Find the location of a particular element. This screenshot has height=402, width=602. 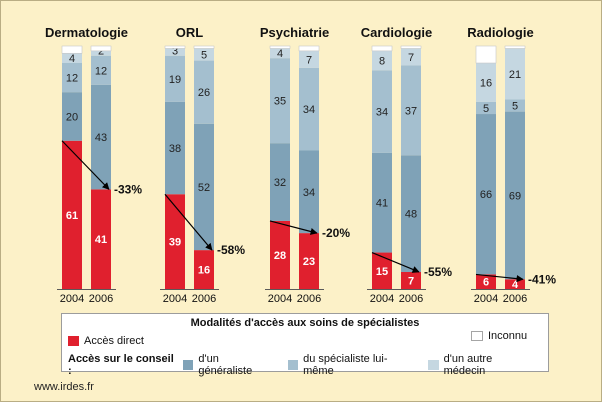

segment-label: 48 is located at coordinates (411, 215).